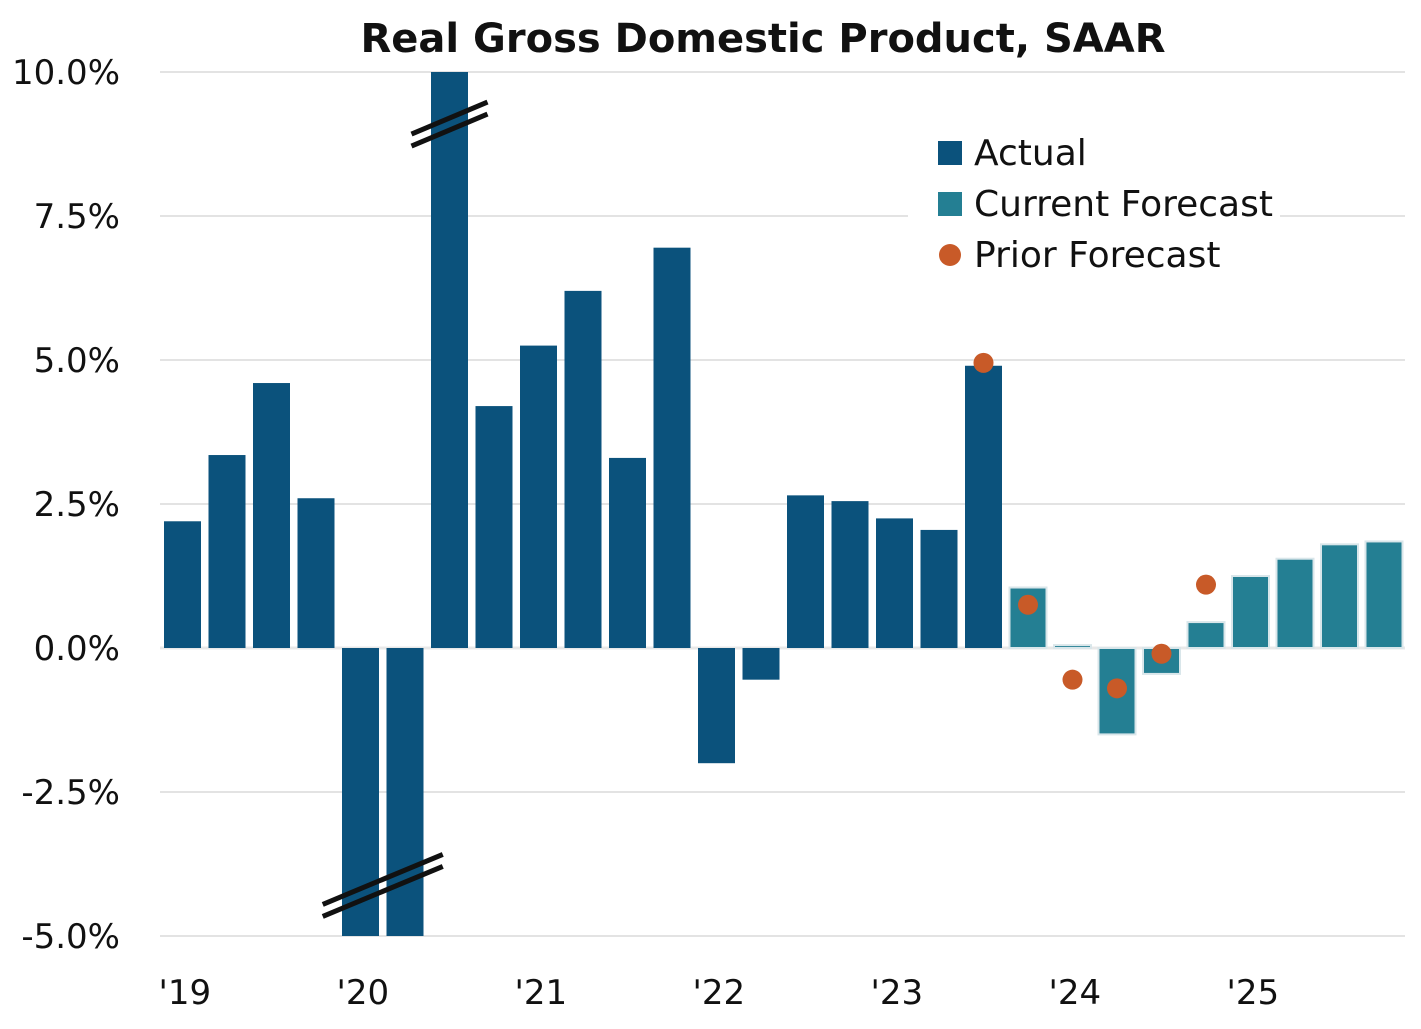  I want to click on y-axis-tick-labels: 10.0% 7.5% 5.0% 2.5% 0.0% -2.5% -5.0%, so click(66, 505).